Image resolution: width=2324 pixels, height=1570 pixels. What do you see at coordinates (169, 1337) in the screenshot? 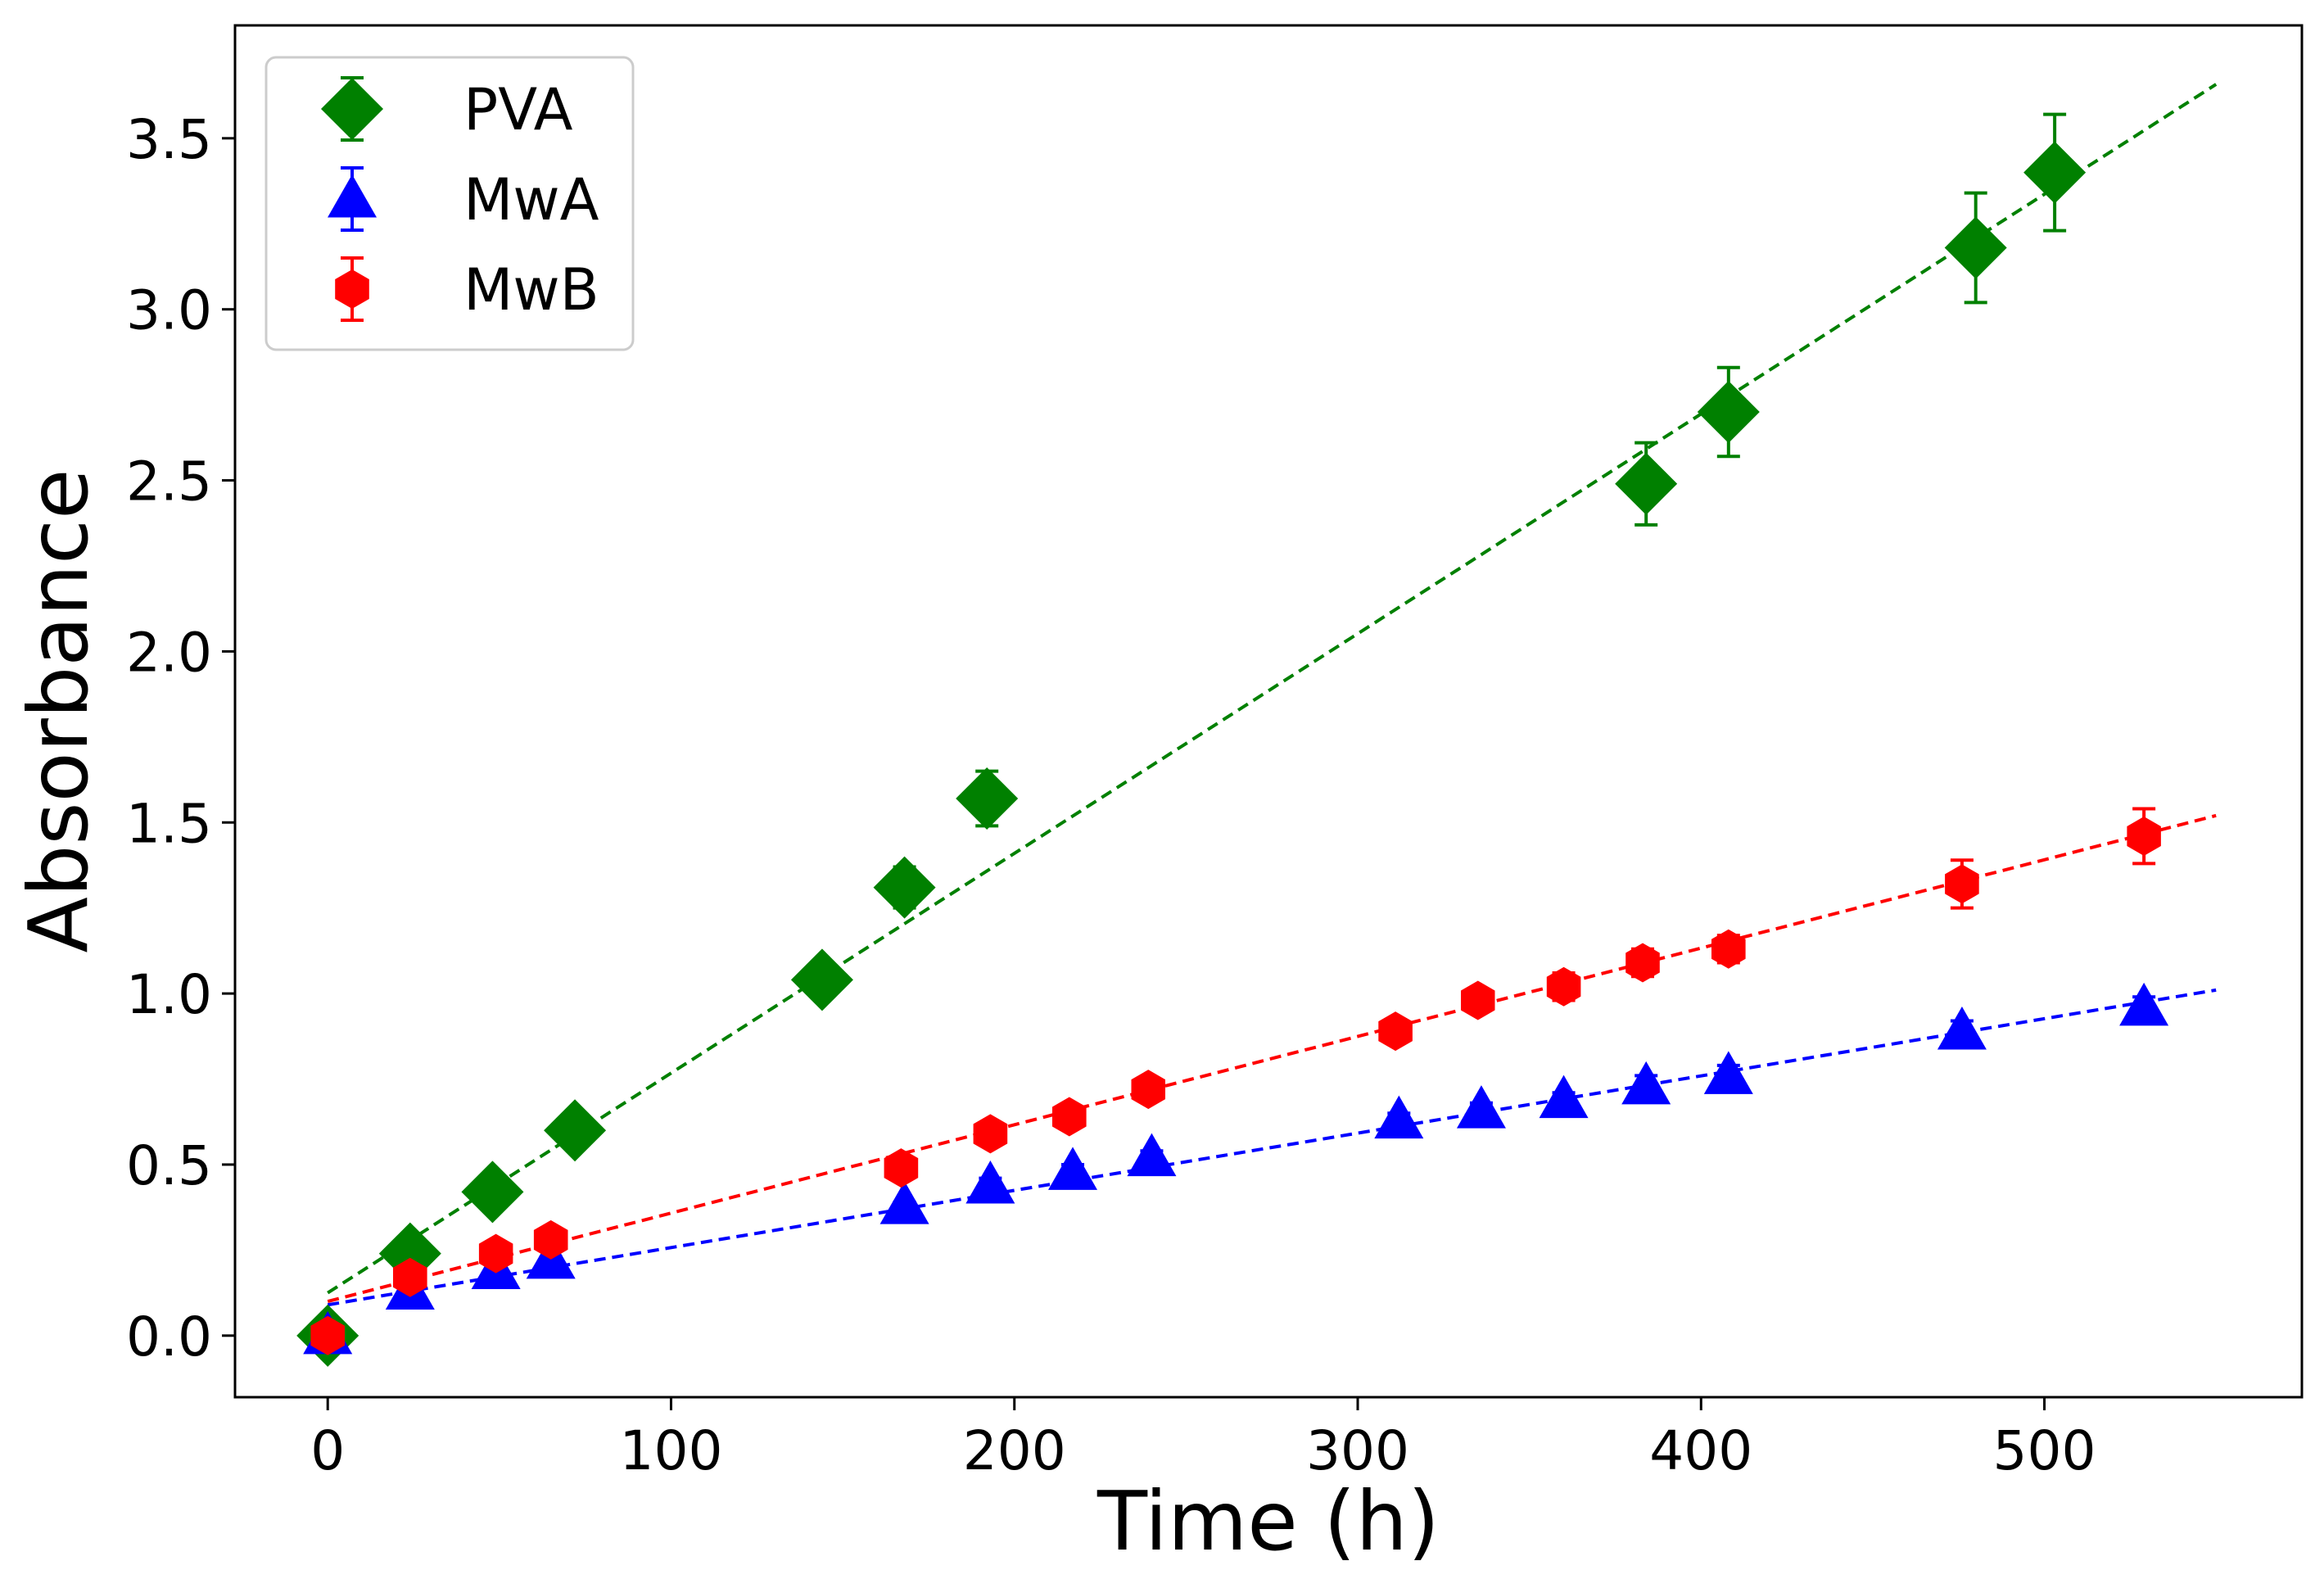
I see `y-tick-label: 0.0` at bounding box center [169, 1337].